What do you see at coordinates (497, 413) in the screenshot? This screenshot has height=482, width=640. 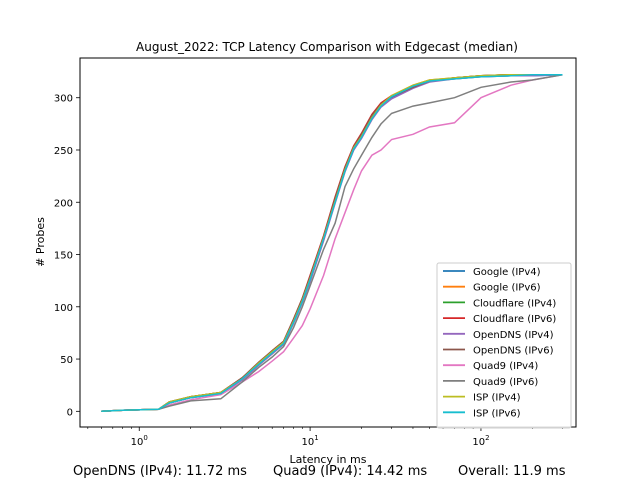 I see `legend-label: ISP (IPv6)` at bounding box center [497, 413].